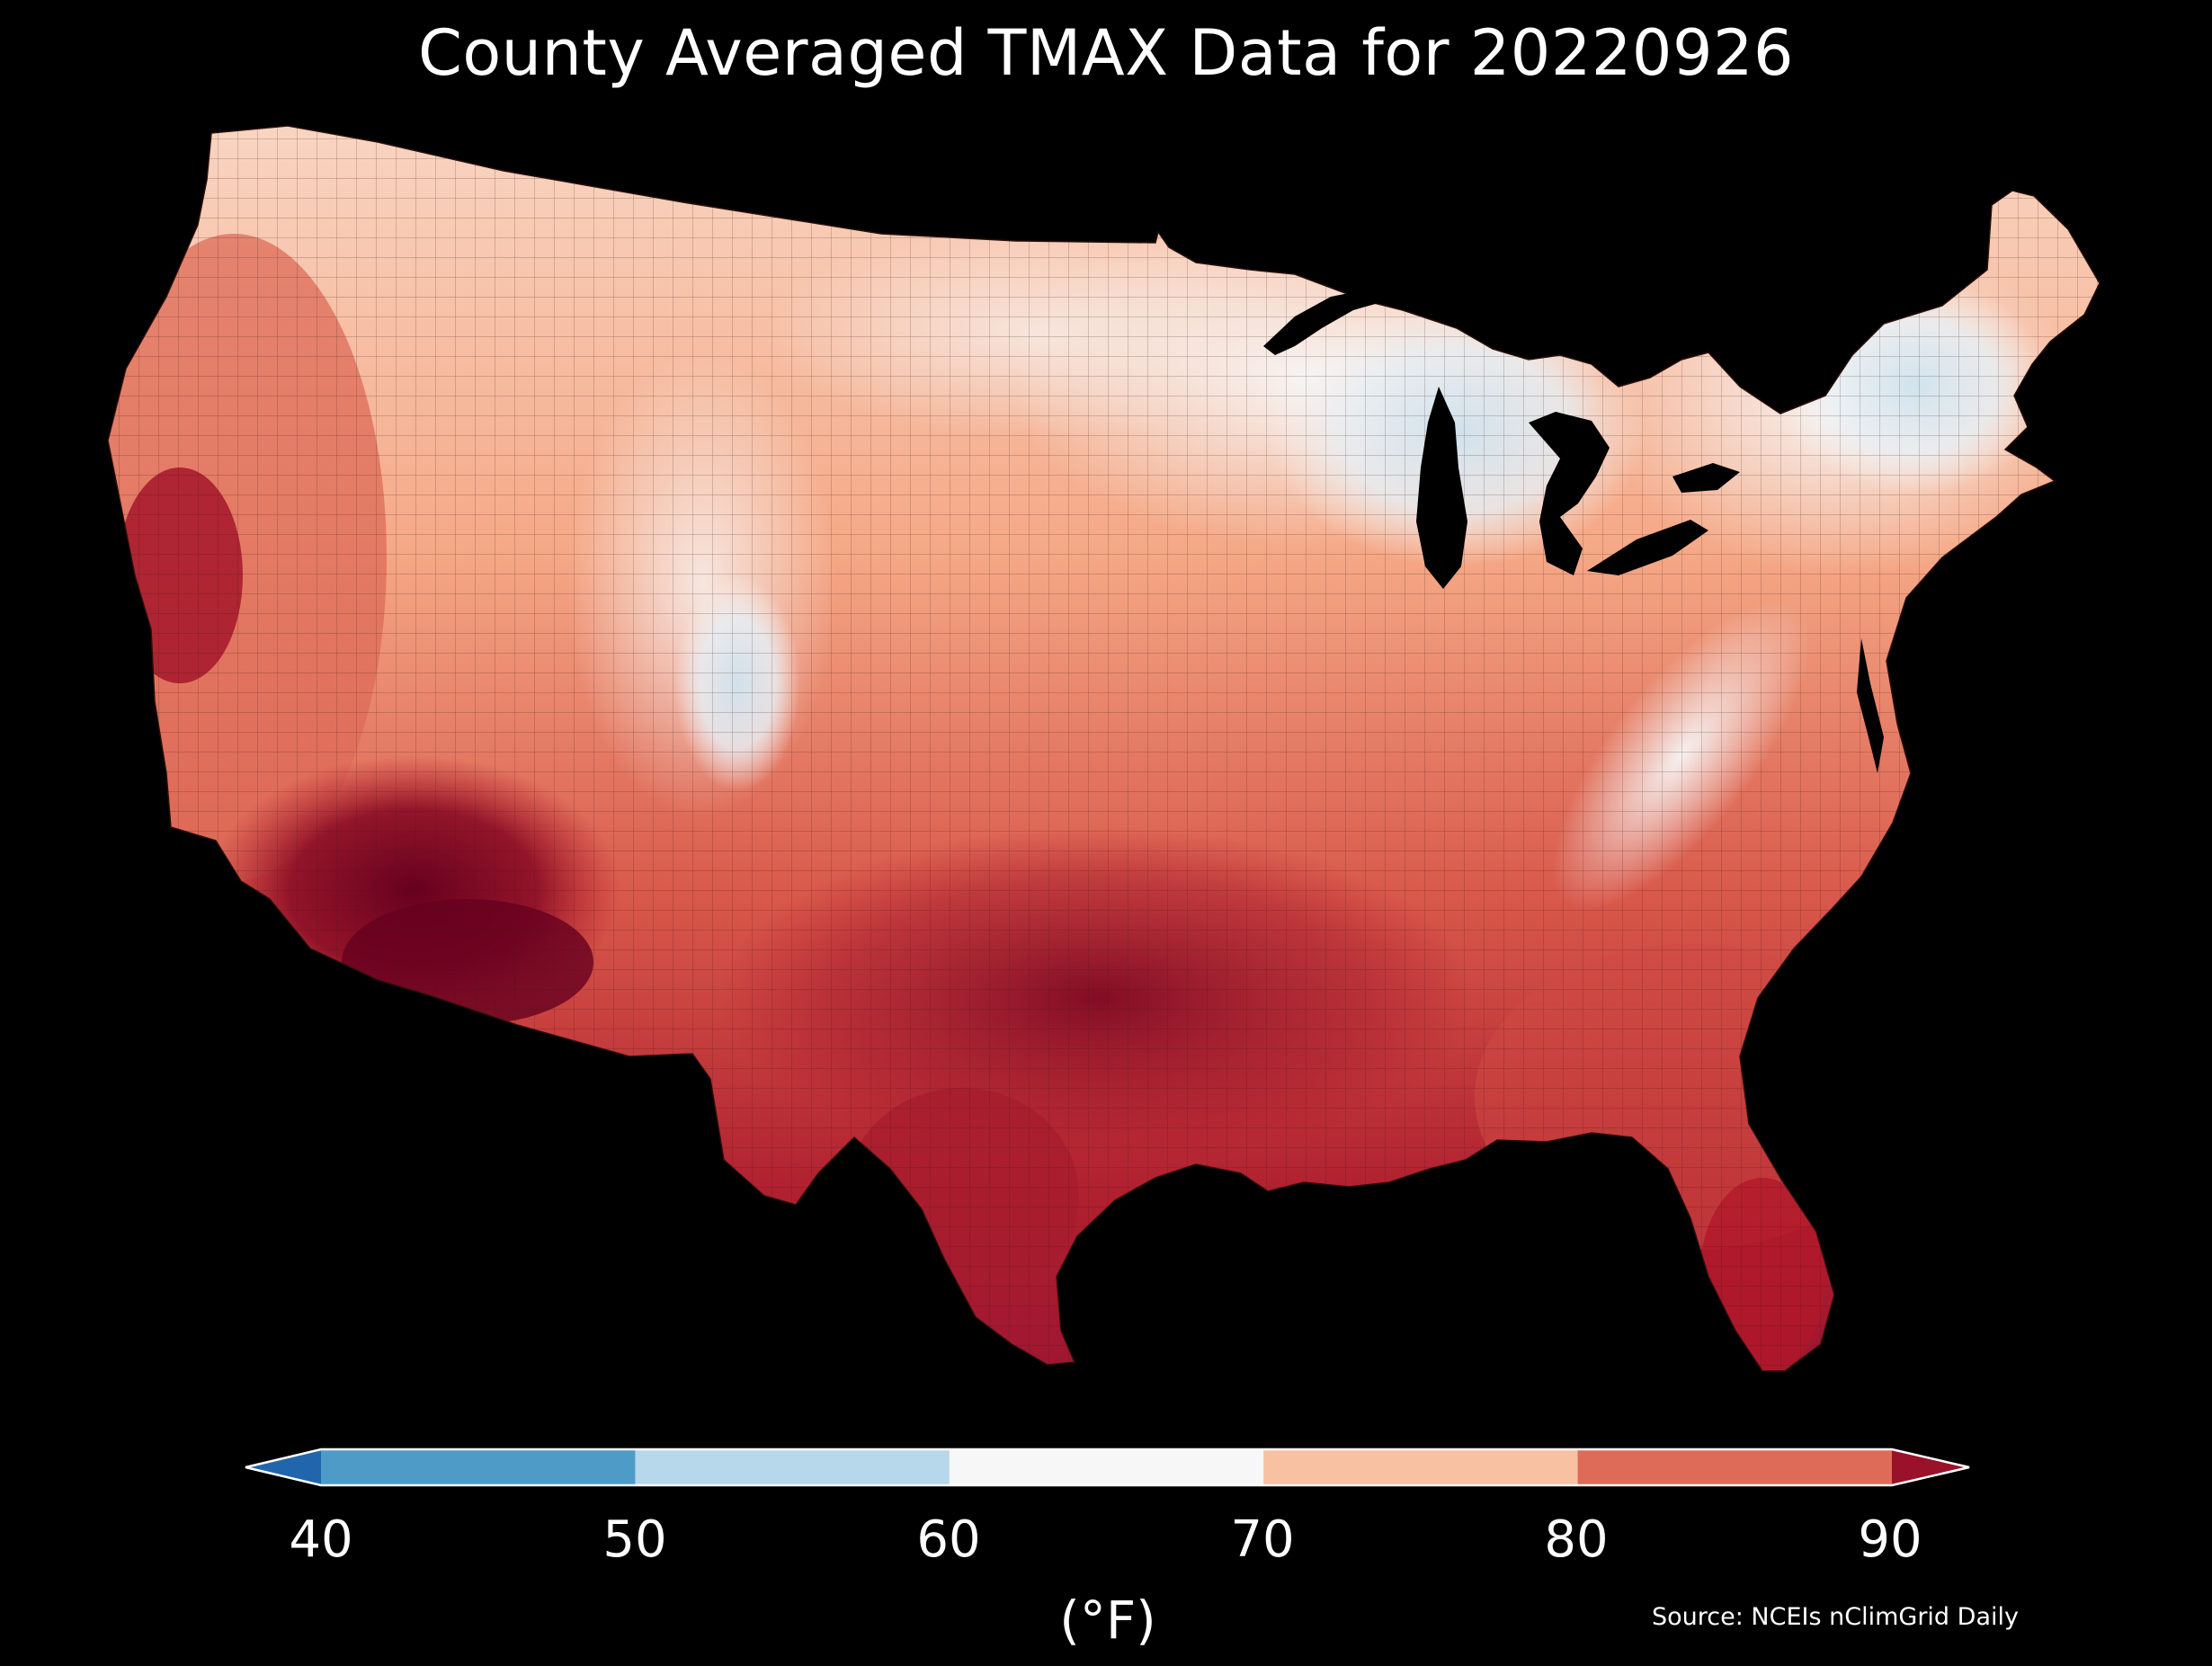  I want to click on source-credit: Source: NCEIs nClimGrid Daily, so click(1835, 1617).